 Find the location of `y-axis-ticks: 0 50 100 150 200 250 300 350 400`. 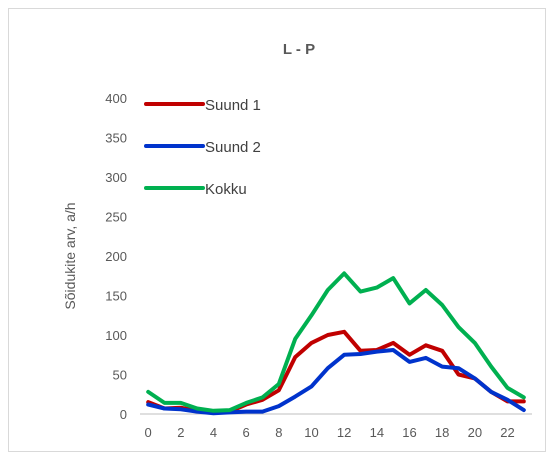

y-axis-ticks: 0 50 100 150 200 250 300 350 400 is located at coordinates (116, 256).